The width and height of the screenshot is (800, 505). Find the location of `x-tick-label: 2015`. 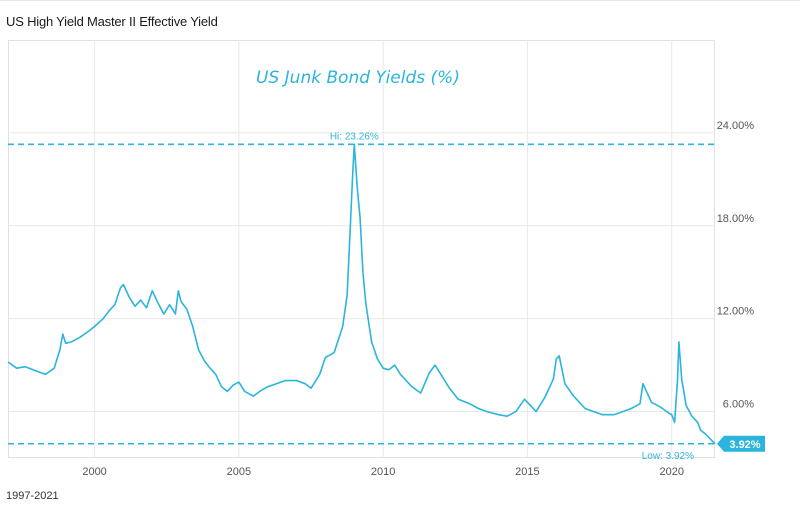

x-tick-label: 2015 is located at coordinates (527, 472).